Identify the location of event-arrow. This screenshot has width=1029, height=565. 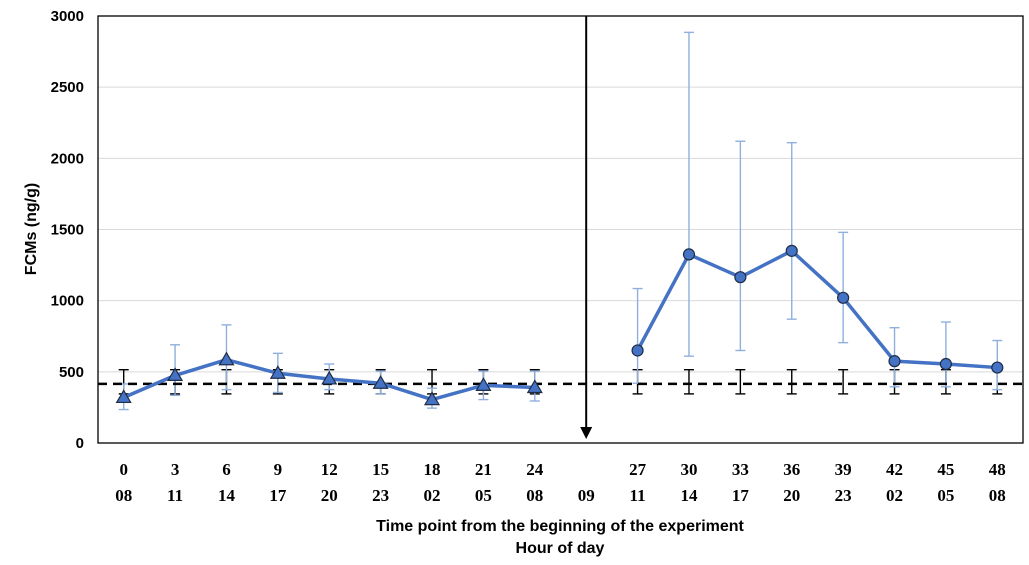
(586, 227).